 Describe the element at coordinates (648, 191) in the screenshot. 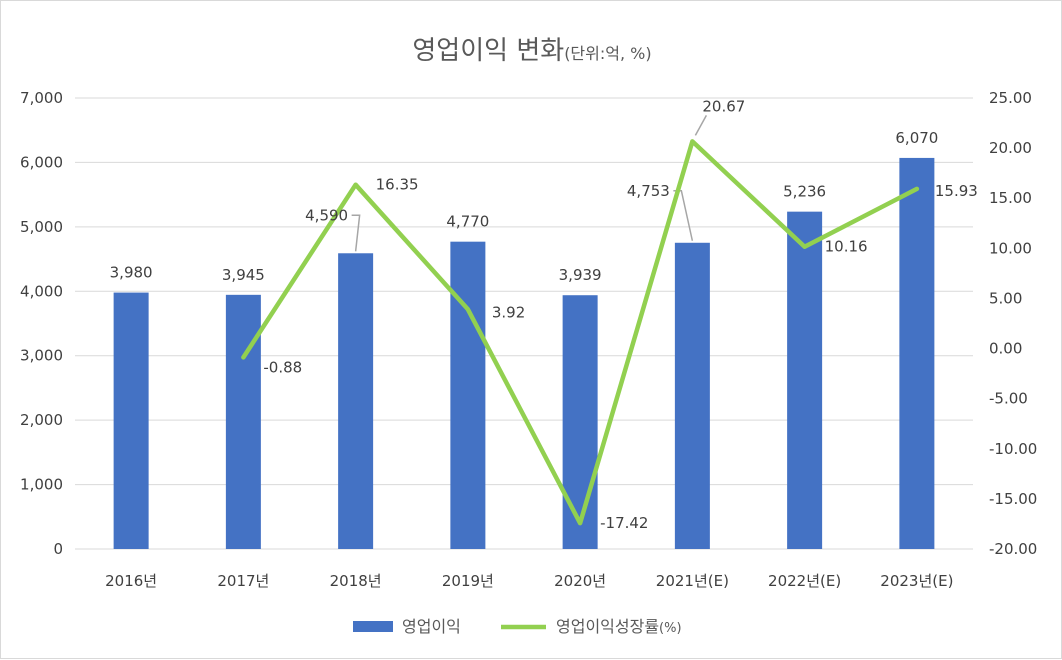

I see `bar-value-label: 4,753` at that location.